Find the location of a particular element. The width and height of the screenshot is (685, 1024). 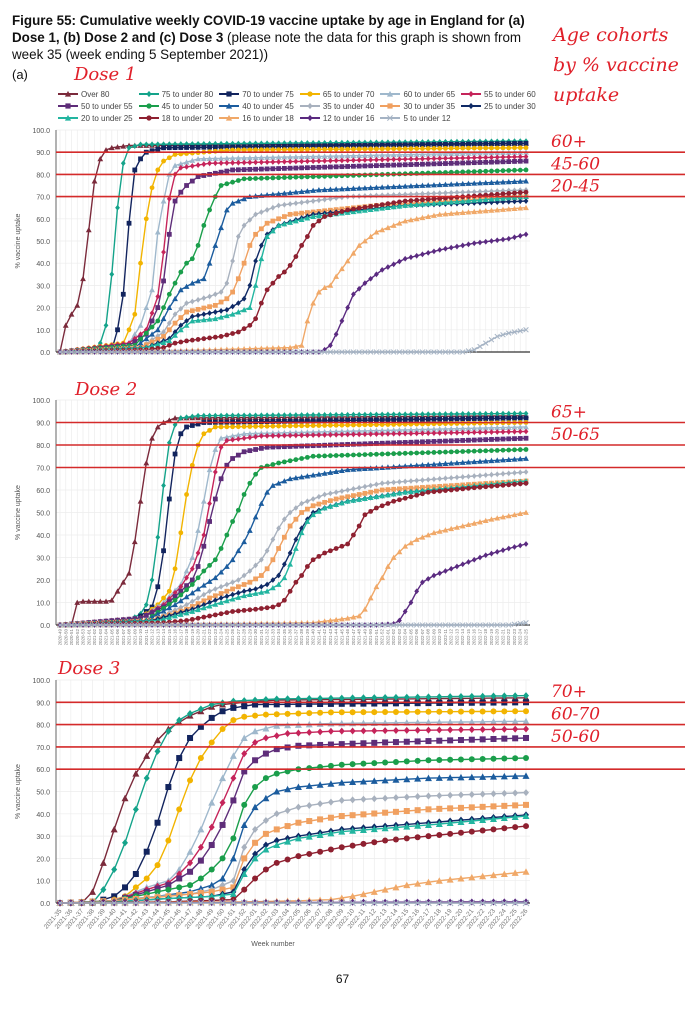

x-tick-label: 2021-52 is located at coordinates (382, 637).